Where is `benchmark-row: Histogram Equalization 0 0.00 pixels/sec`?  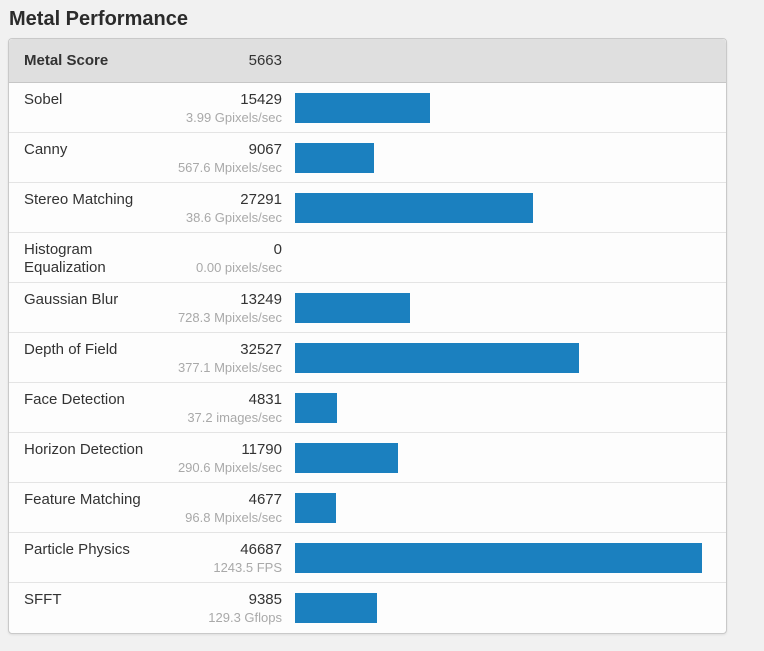 benchmark-row: Histogram Equalization 0 0.00 pixels/sec is located at coordinates (367, 258).